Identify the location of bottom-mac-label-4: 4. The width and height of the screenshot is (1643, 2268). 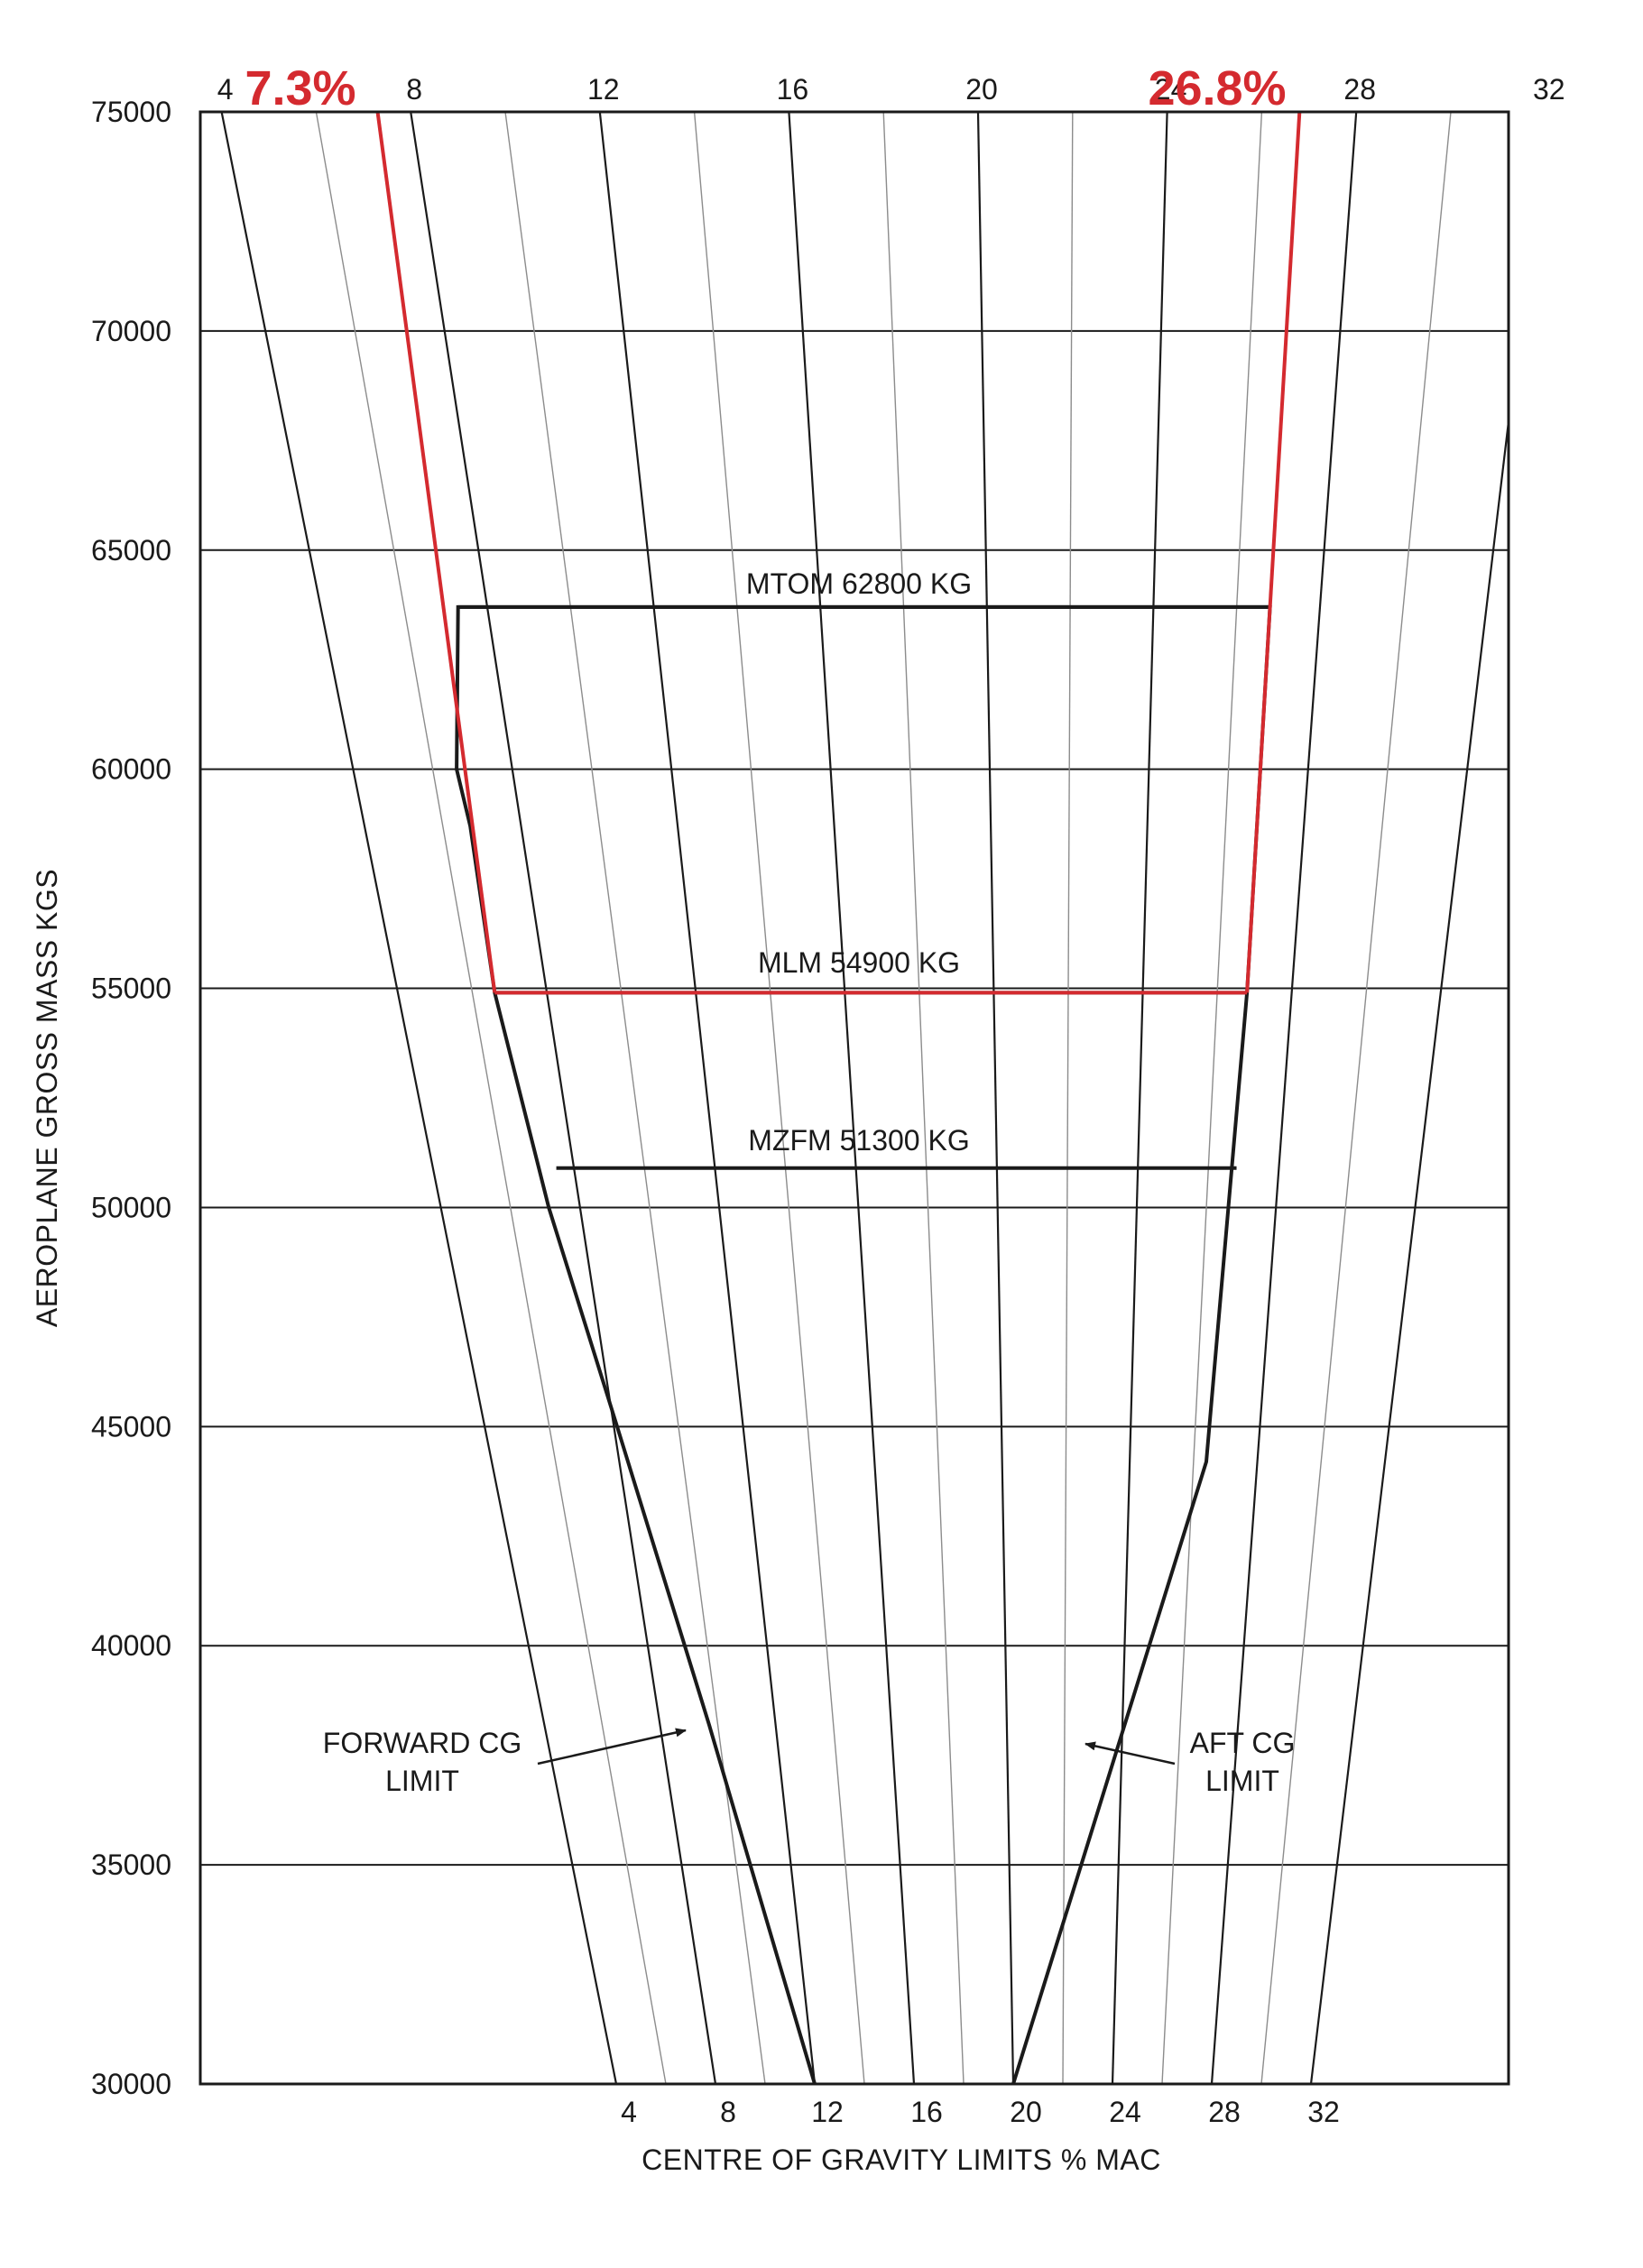
(629, 2112).